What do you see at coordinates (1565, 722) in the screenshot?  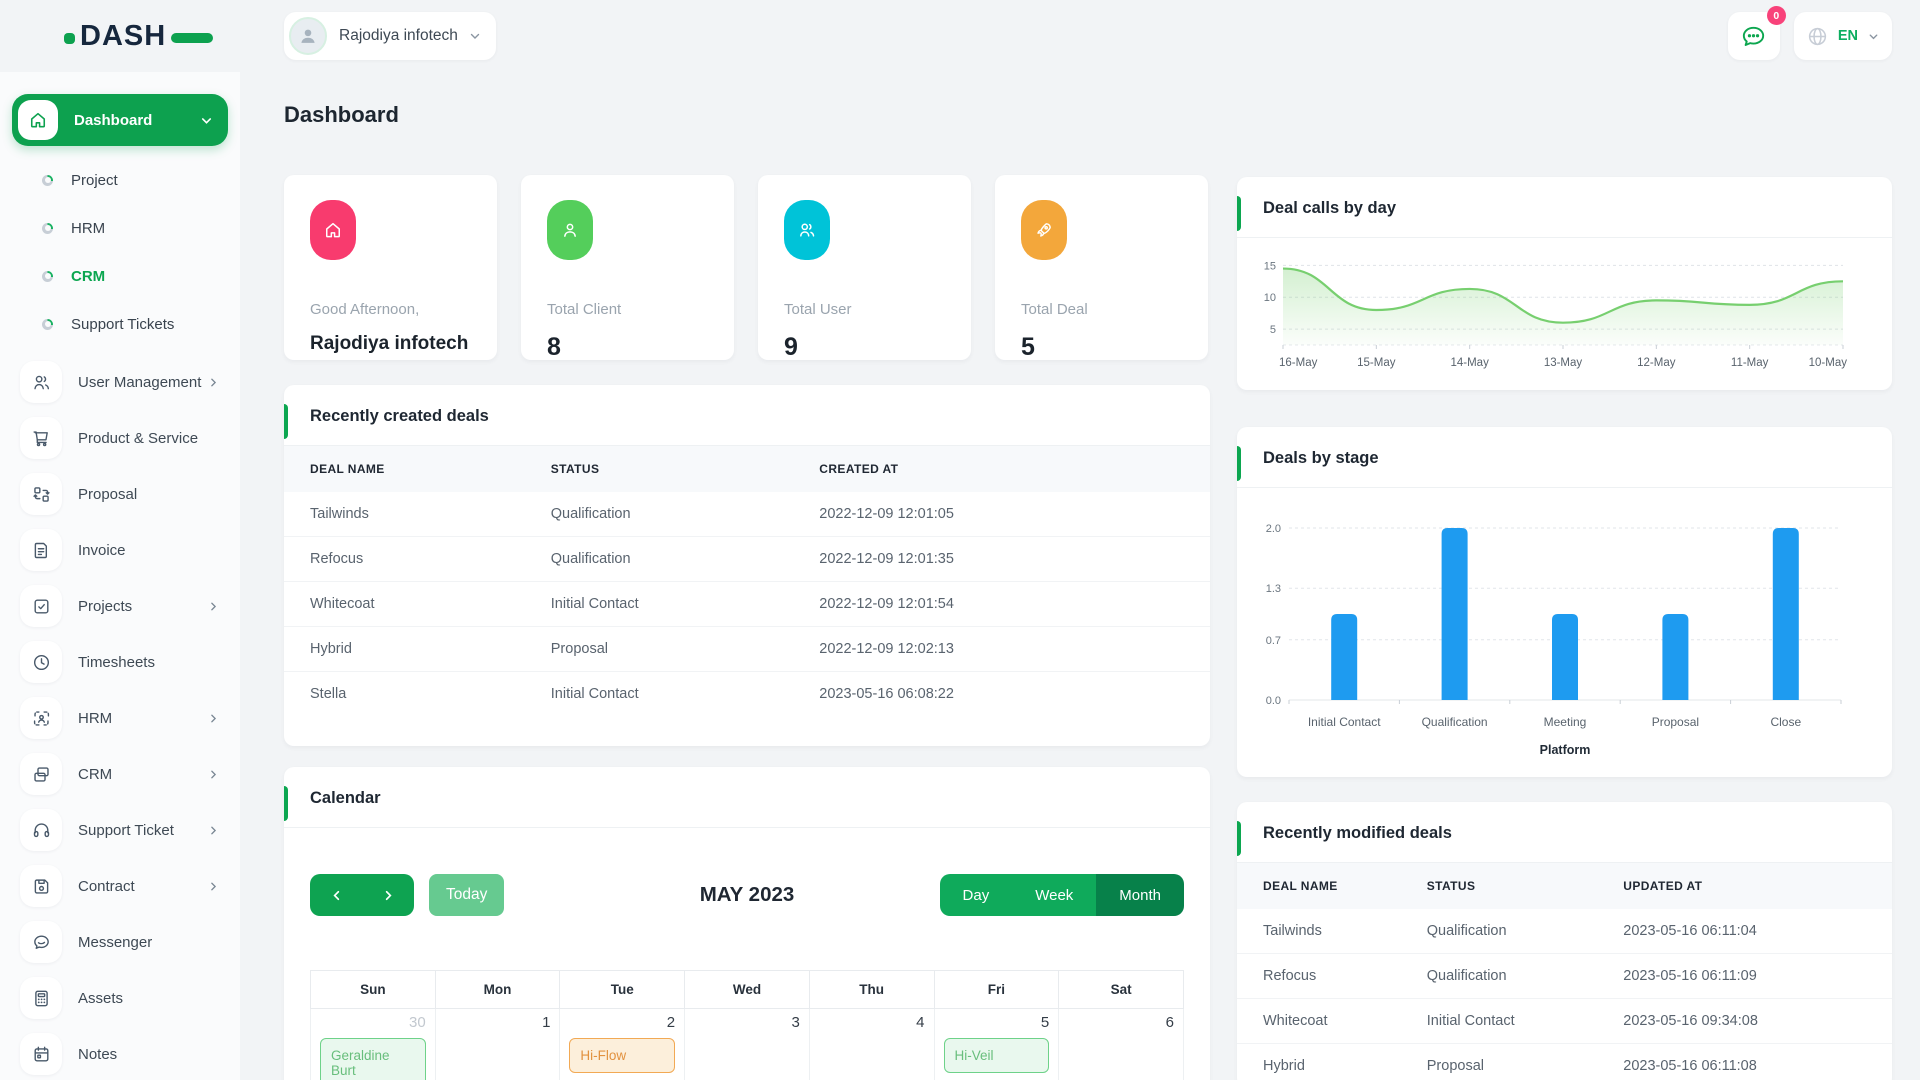 I see `svg-text: Meeting` at bounding box center [1565, 722].